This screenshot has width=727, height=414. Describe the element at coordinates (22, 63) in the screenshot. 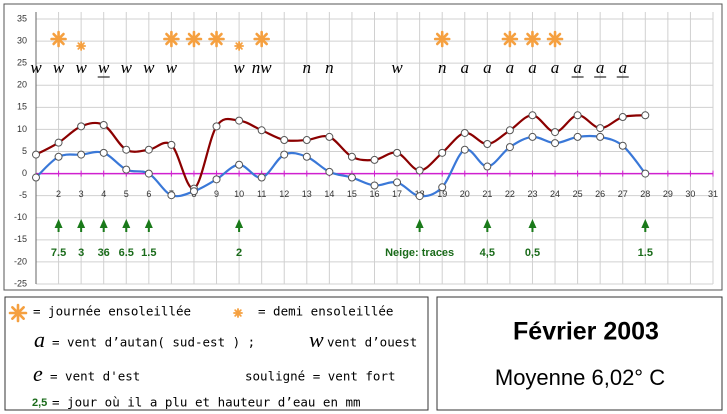

I see `y-tick-label: 25` at that location.